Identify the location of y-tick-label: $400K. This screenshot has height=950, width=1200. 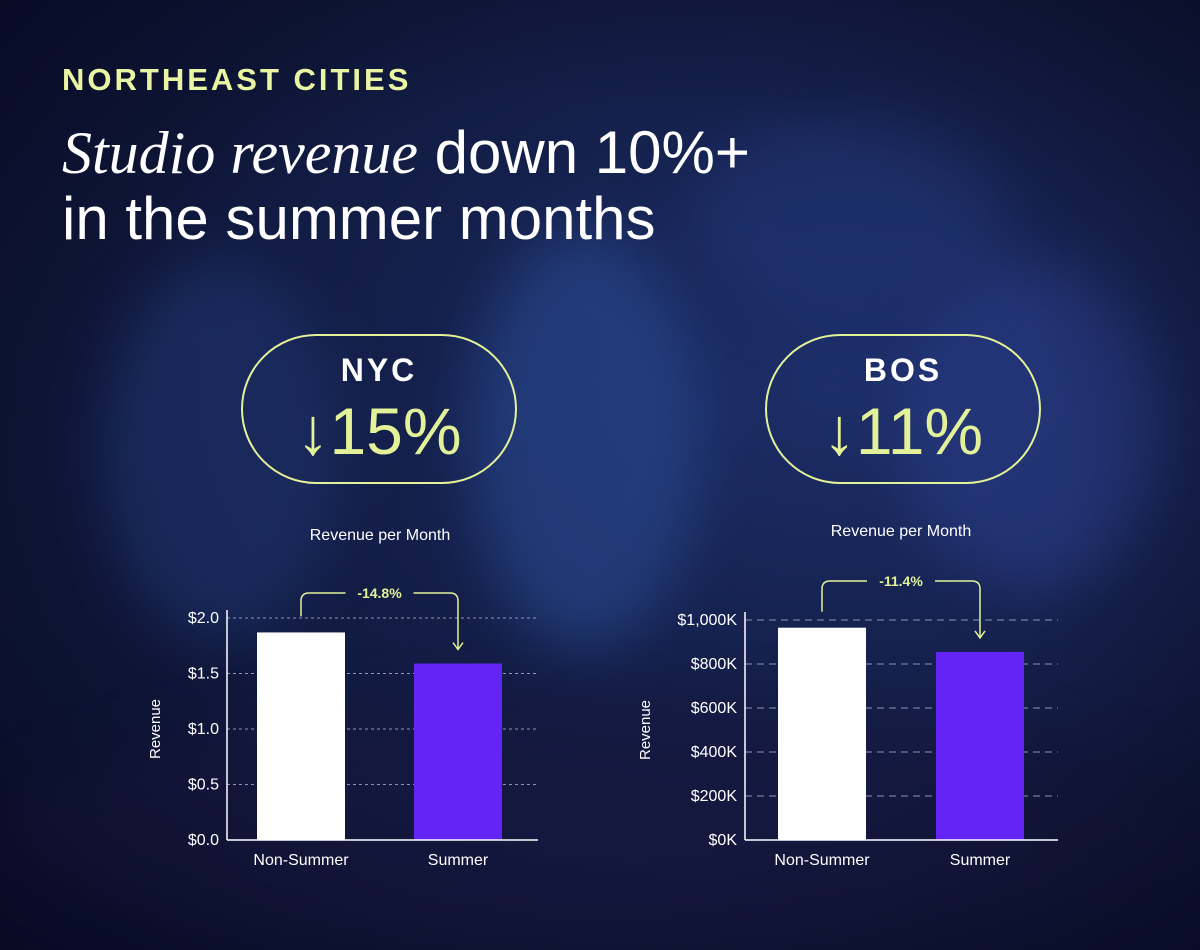
(714, 752).